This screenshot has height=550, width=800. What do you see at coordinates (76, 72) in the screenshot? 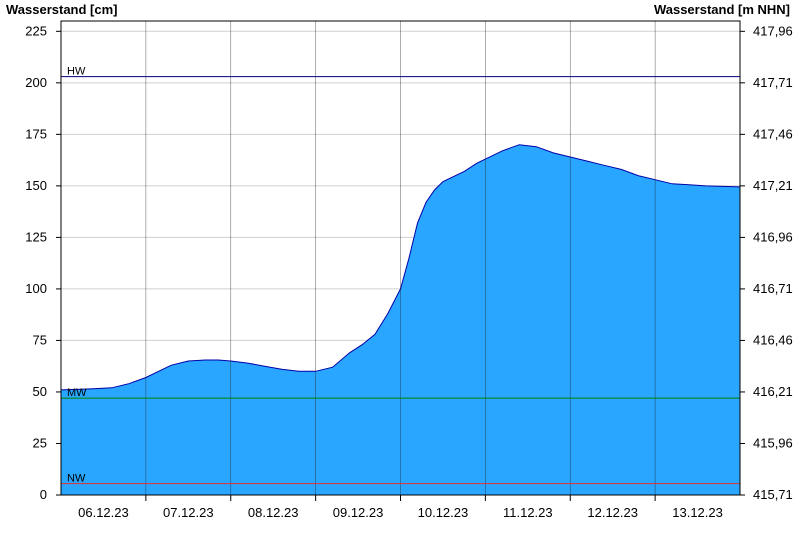
I see `reference-label-hw: HW` at bounding box center [76, 72].